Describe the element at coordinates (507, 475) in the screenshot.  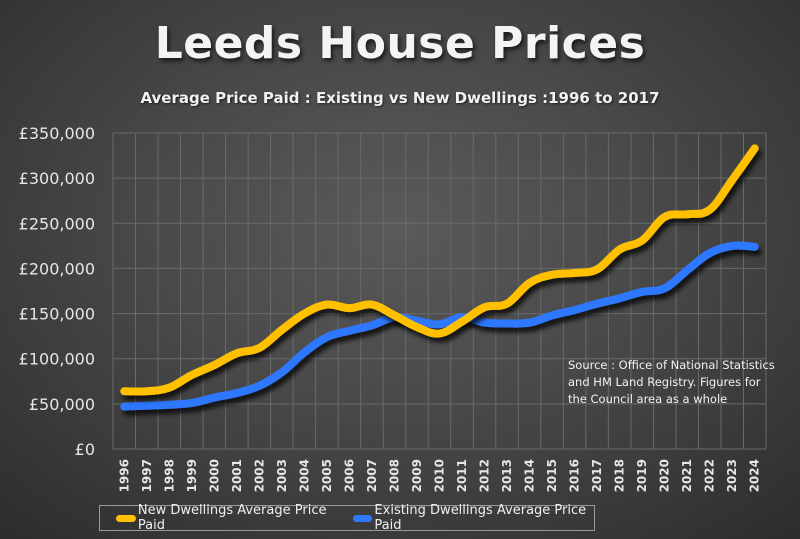
I see `x-tick-label: 2013` at that location.